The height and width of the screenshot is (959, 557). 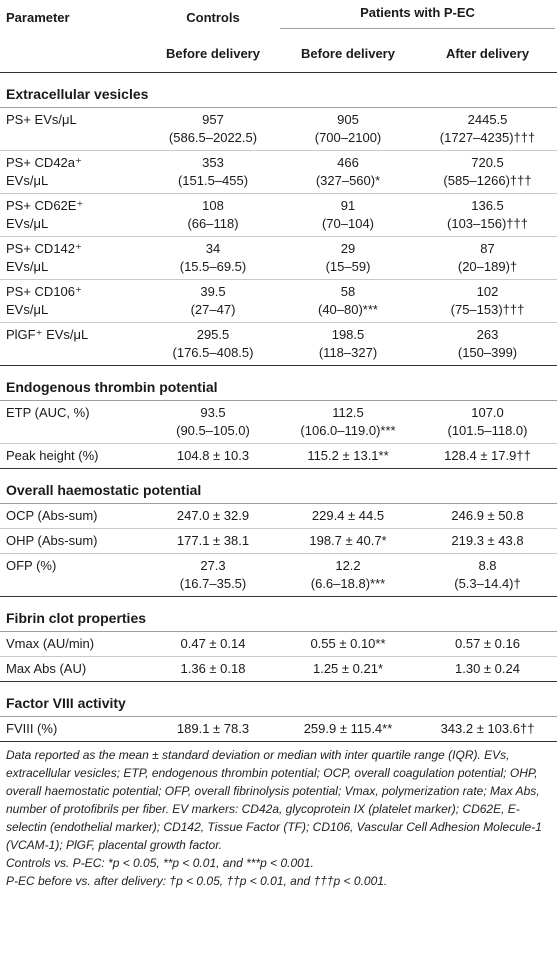 What do you see at coordinates (487, 334) in the screenshot?
I see `cell-line: 263` at bounding box center [487, 334].